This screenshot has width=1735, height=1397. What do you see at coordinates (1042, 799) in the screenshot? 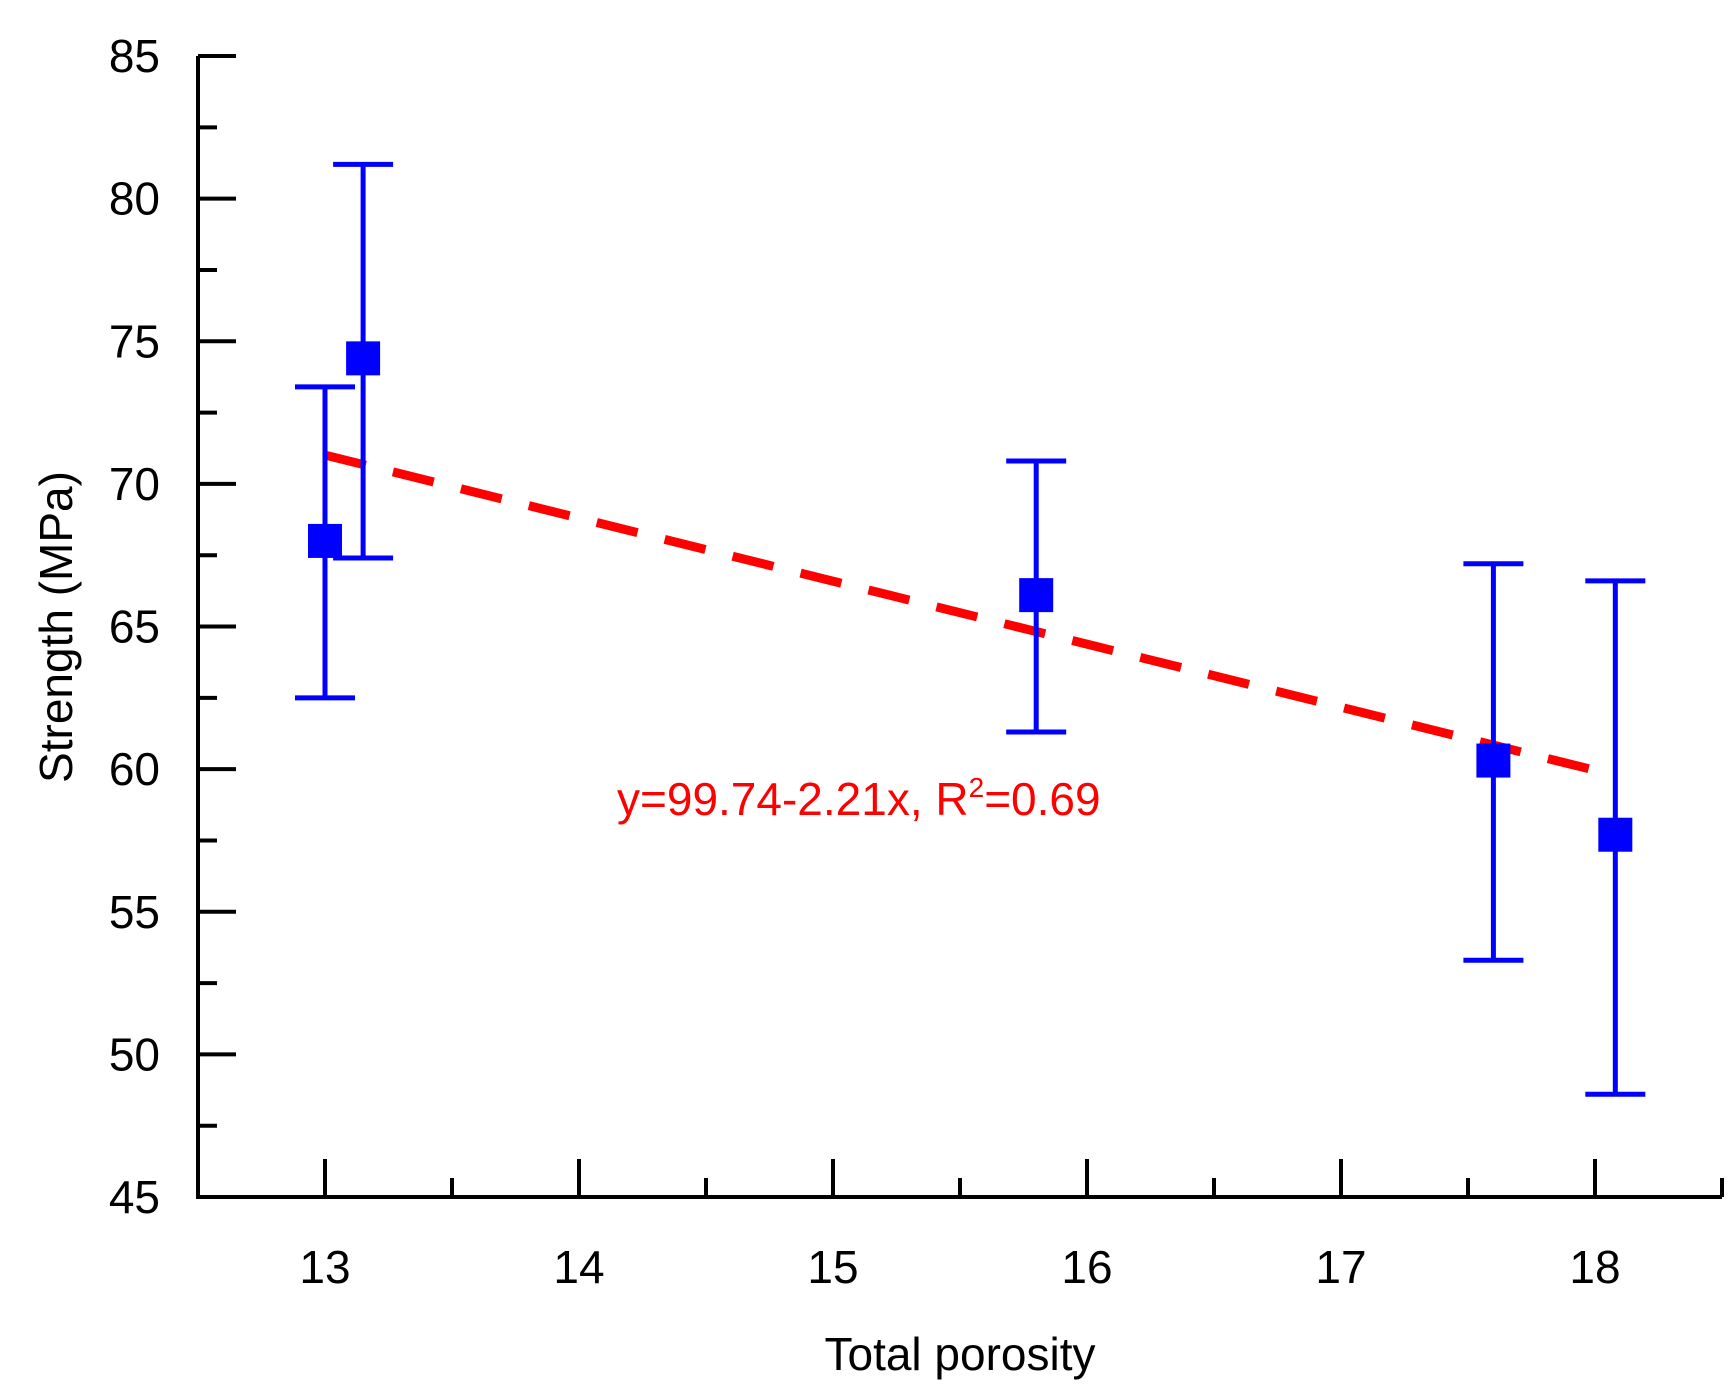
I see `fit-equation-end: =0.69` at bounding box center [1042, 799].